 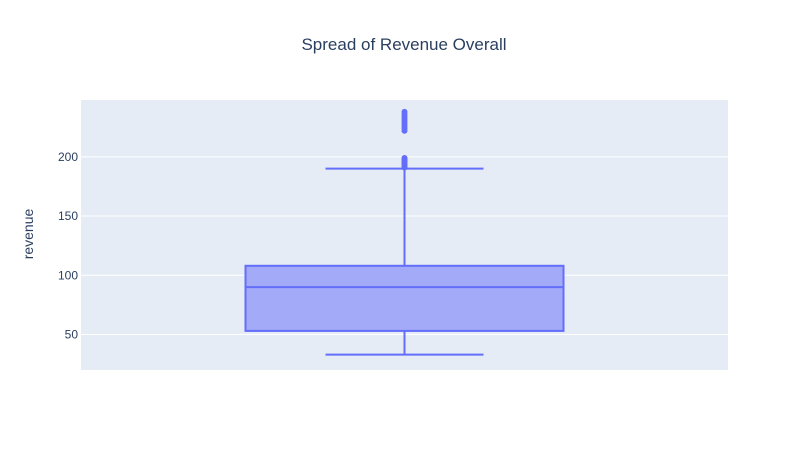 I want to click on y-axis-label: revenue, so click(x=28, y=233).